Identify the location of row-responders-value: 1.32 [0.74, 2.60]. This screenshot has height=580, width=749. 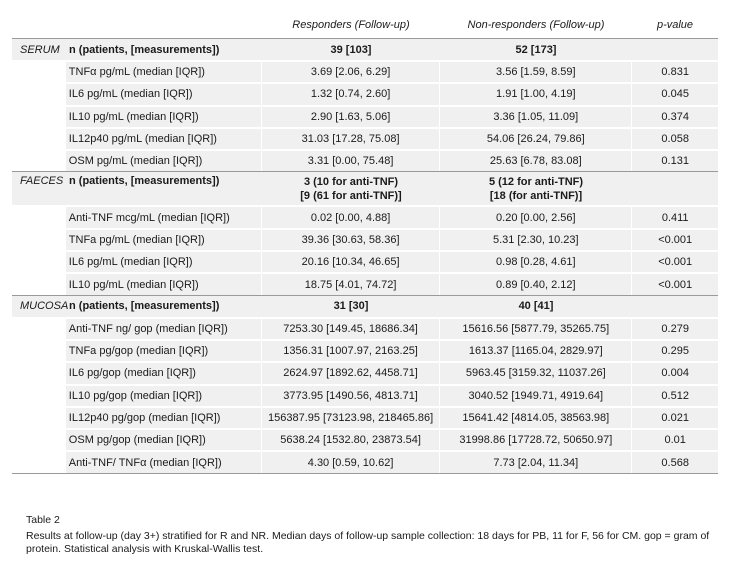
(350, 94).